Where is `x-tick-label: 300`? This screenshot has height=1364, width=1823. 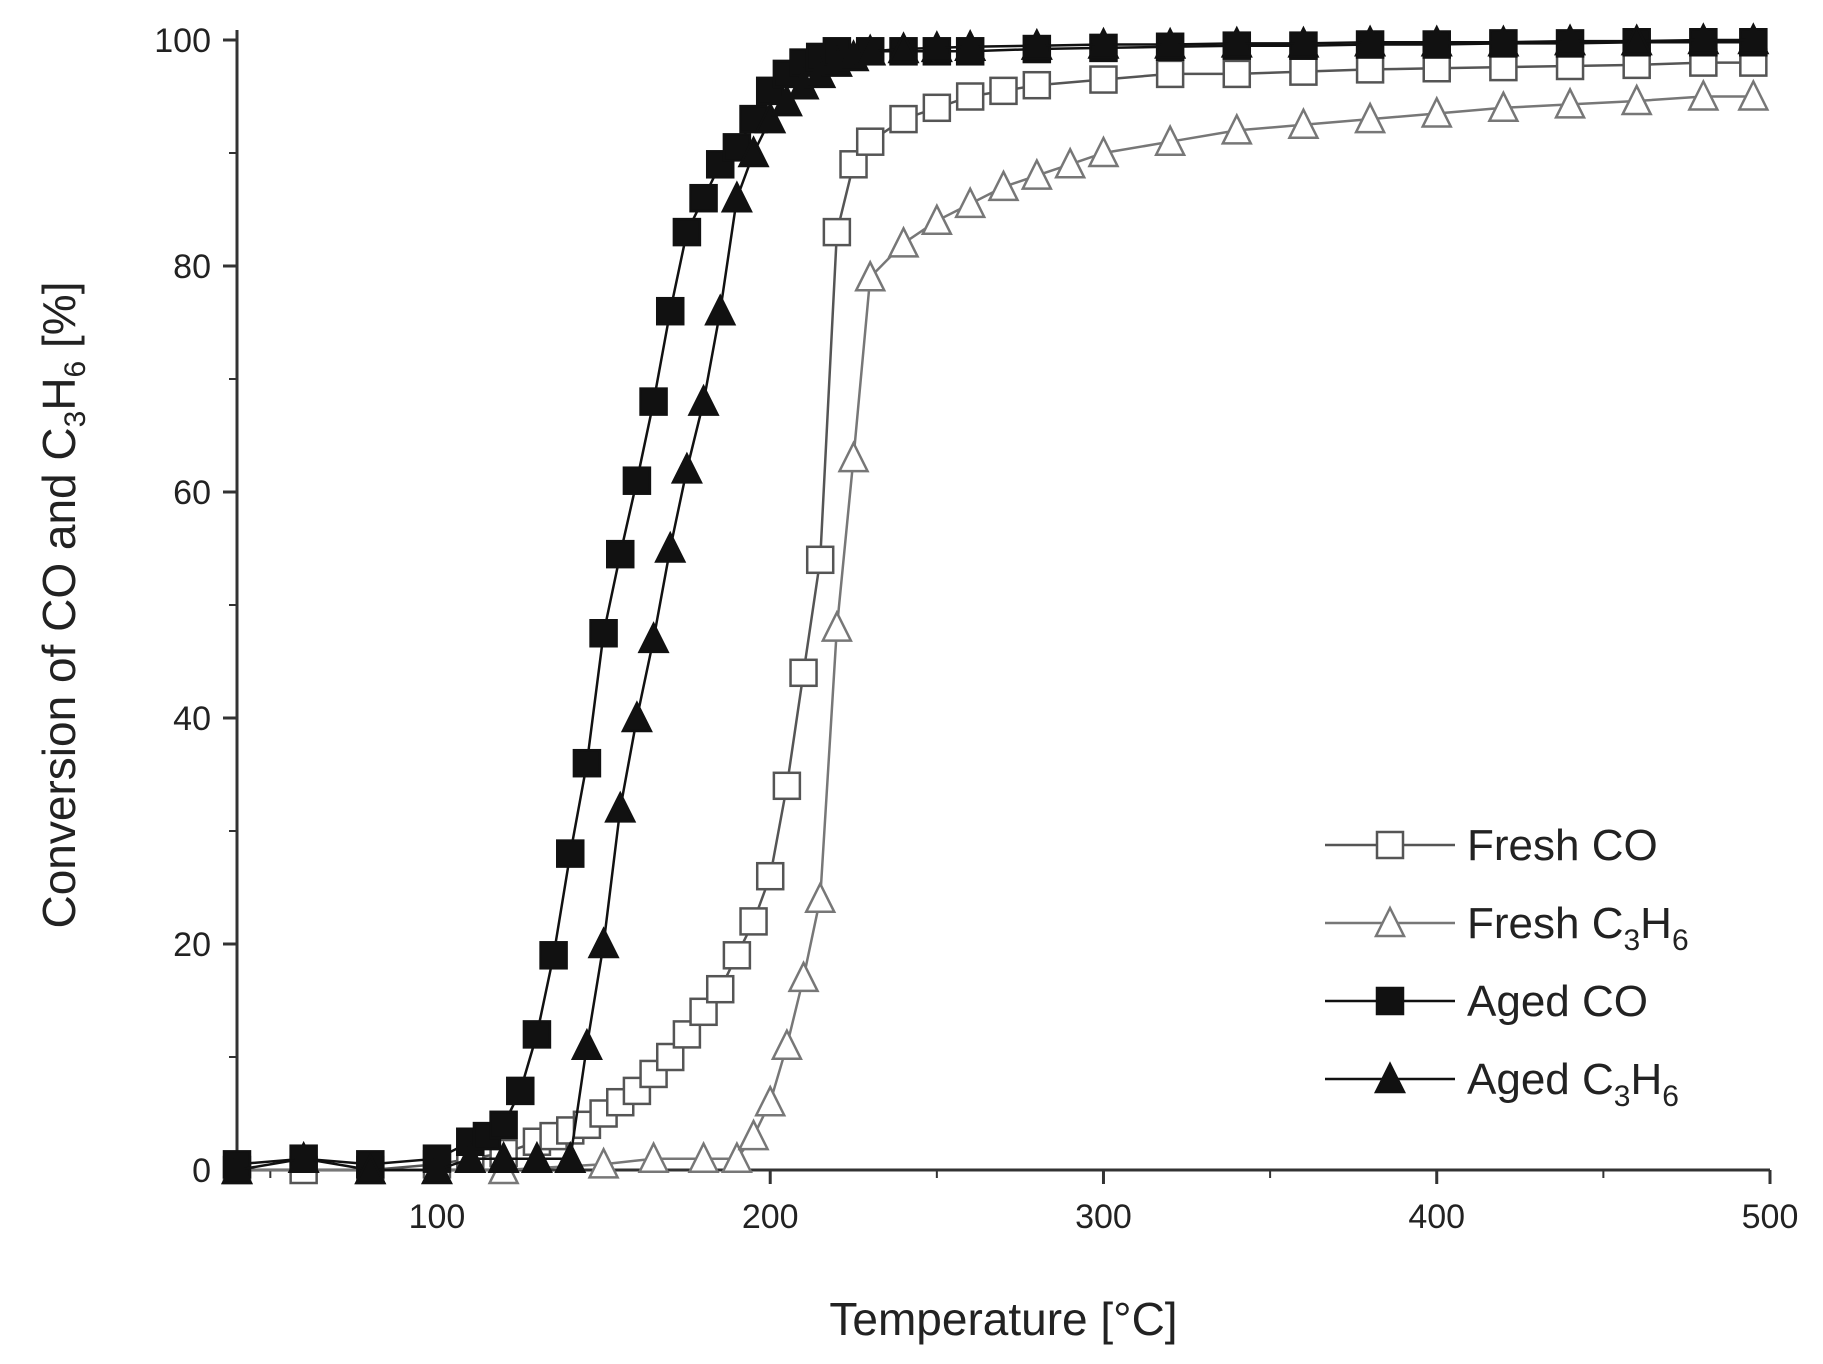 x-tick-label: 300 is located at coordinates (1103, 1217).